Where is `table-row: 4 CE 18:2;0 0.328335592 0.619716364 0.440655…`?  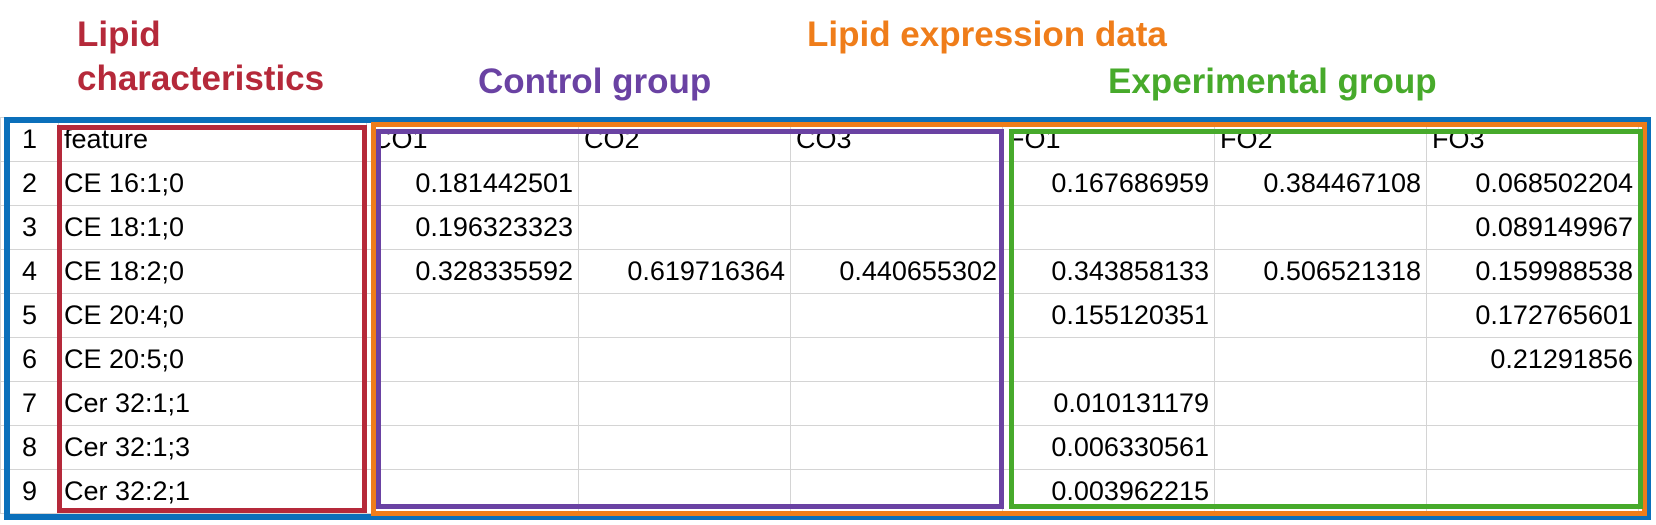
table-row: 4 CE 18:2;0 0.328335592 0.619716364 0.440655… is located at coordinates (819, 271).